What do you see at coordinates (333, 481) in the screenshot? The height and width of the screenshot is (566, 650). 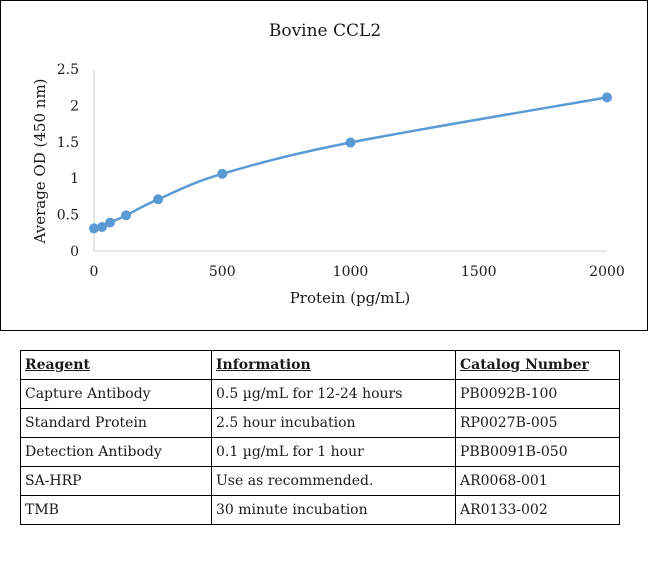 I see `table-cell-information: Use as recommended.` at bounding box center [333, 481].